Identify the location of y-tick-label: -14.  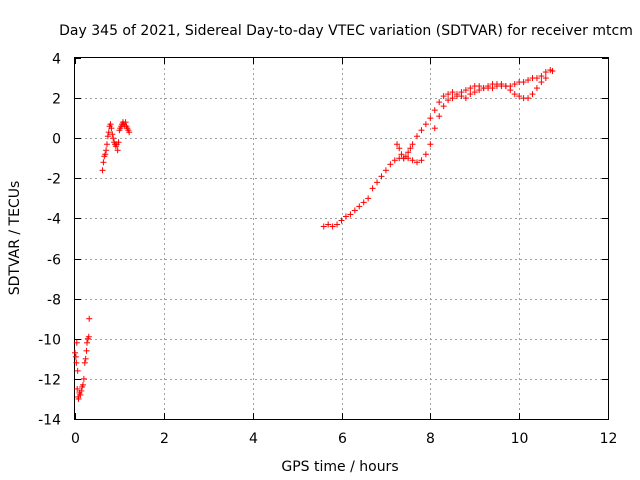
(49, 421).